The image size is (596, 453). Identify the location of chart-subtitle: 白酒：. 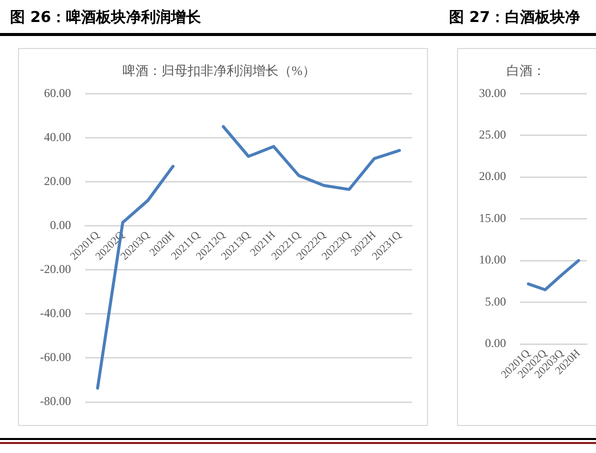
(526, 70).